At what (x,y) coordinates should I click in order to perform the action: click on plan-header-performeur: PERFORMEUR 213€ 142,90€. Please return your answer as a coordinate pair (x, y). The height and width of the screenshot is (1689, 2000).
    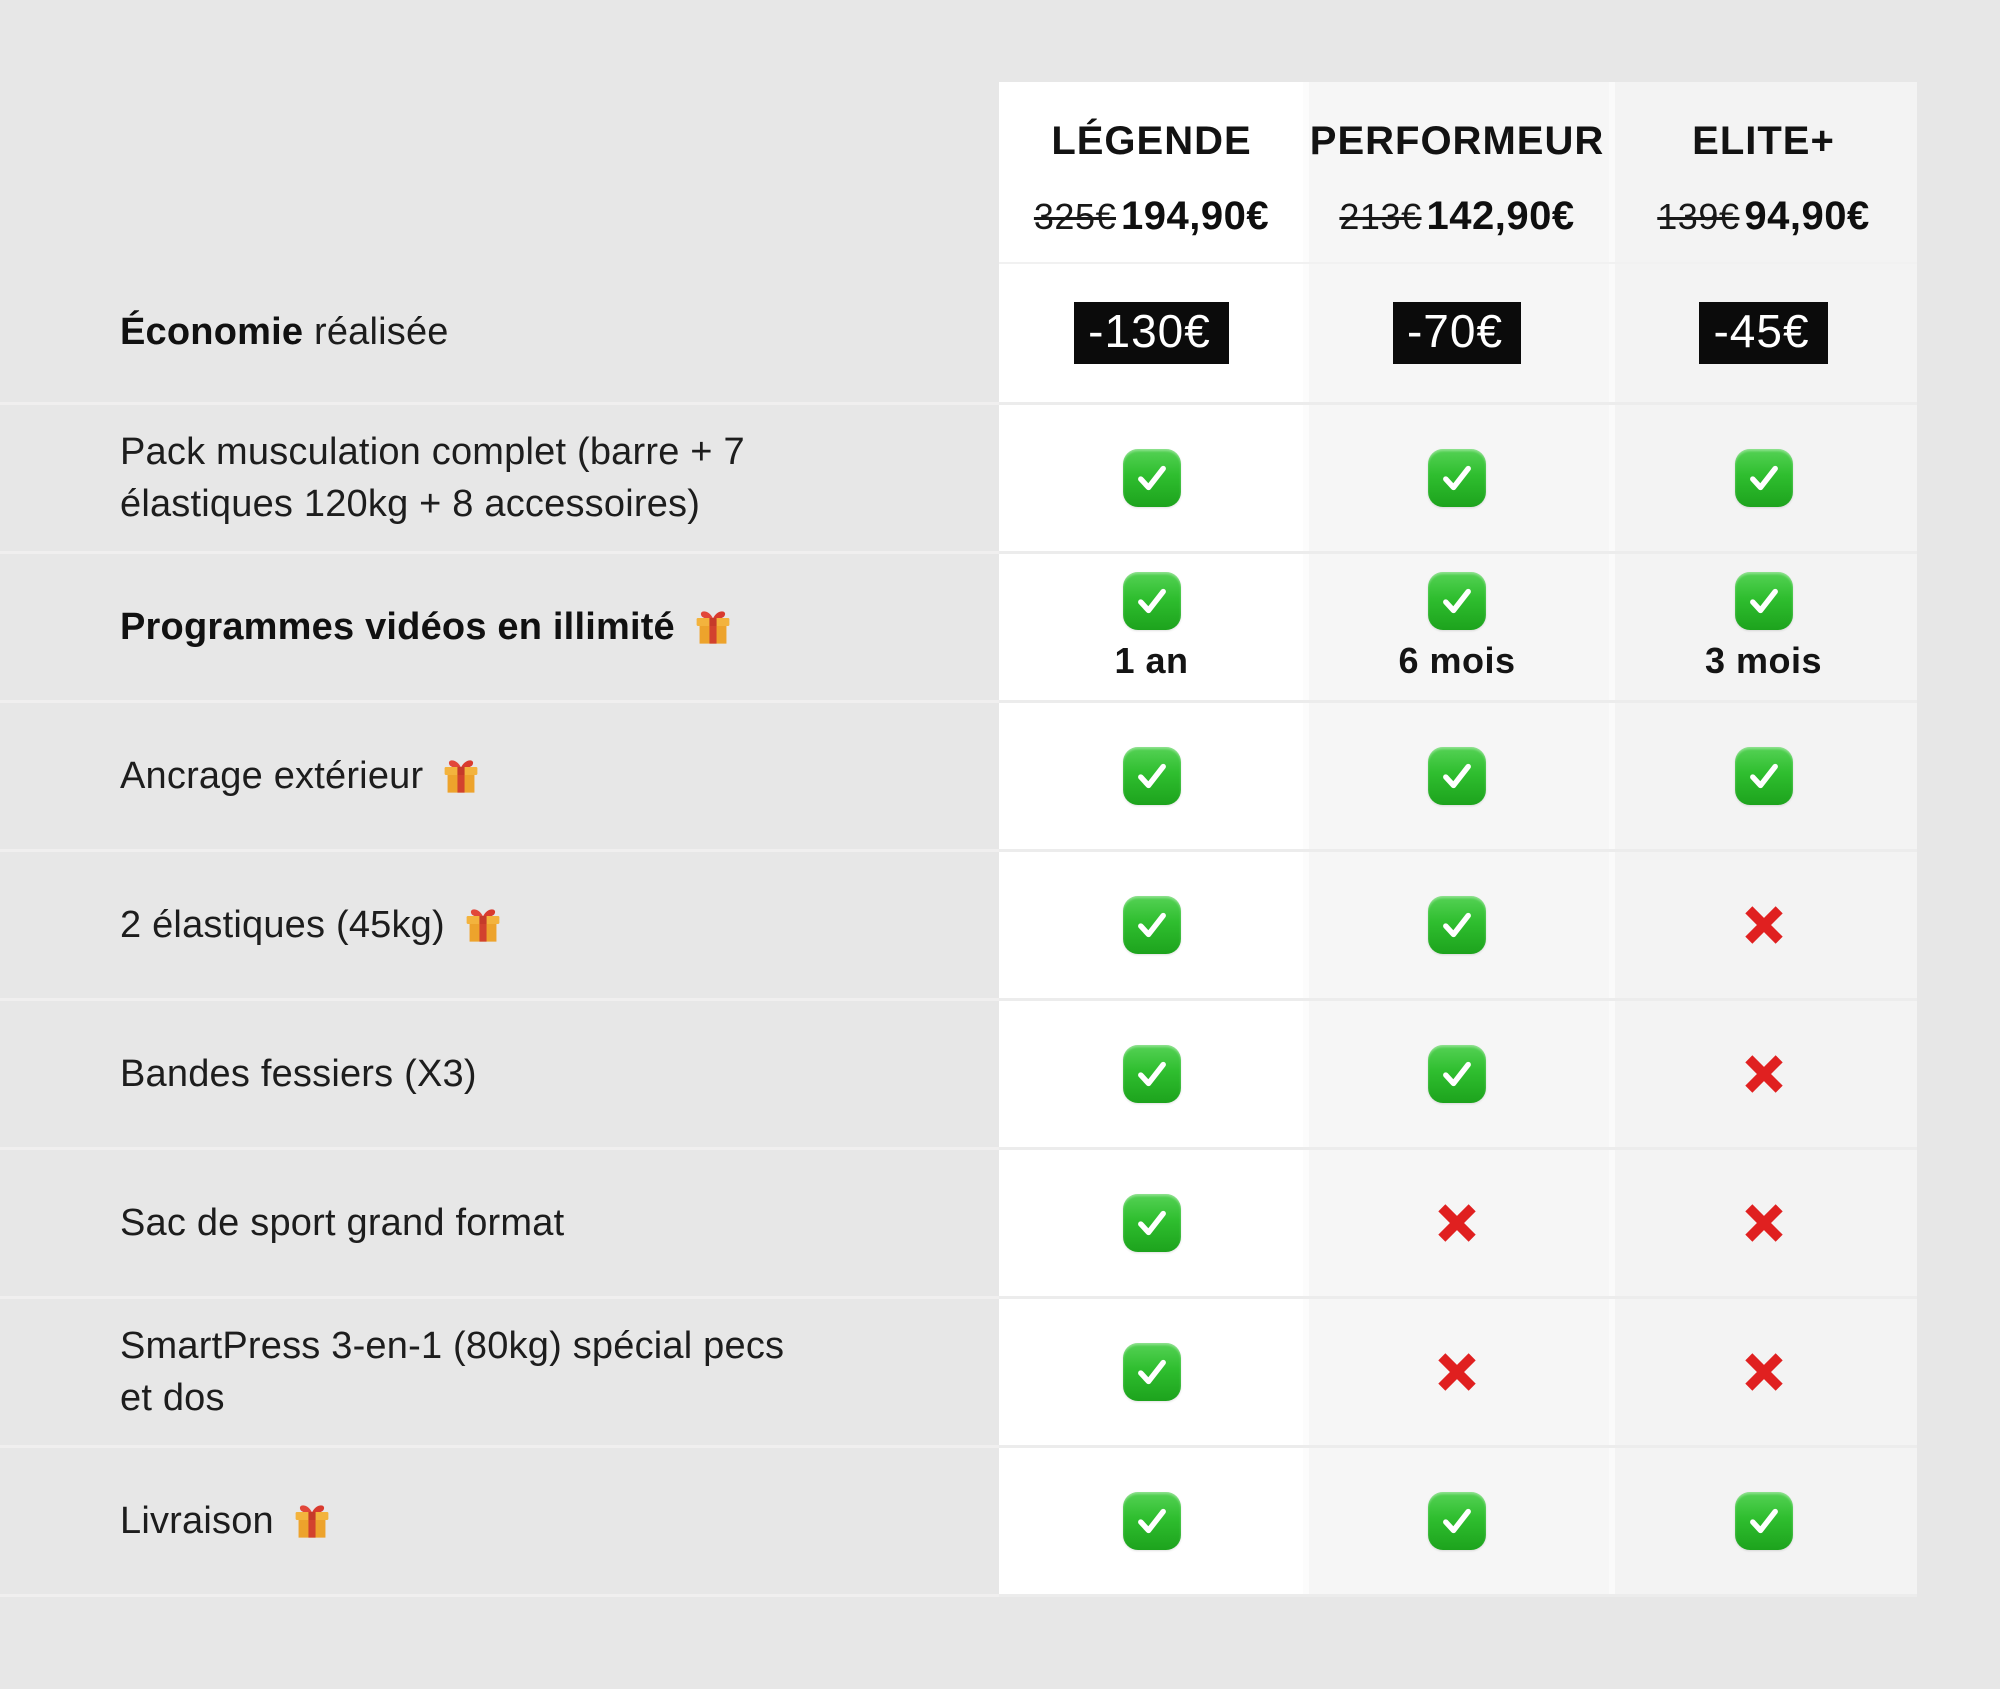
    Looking at the image, I should click on (1457, 172).